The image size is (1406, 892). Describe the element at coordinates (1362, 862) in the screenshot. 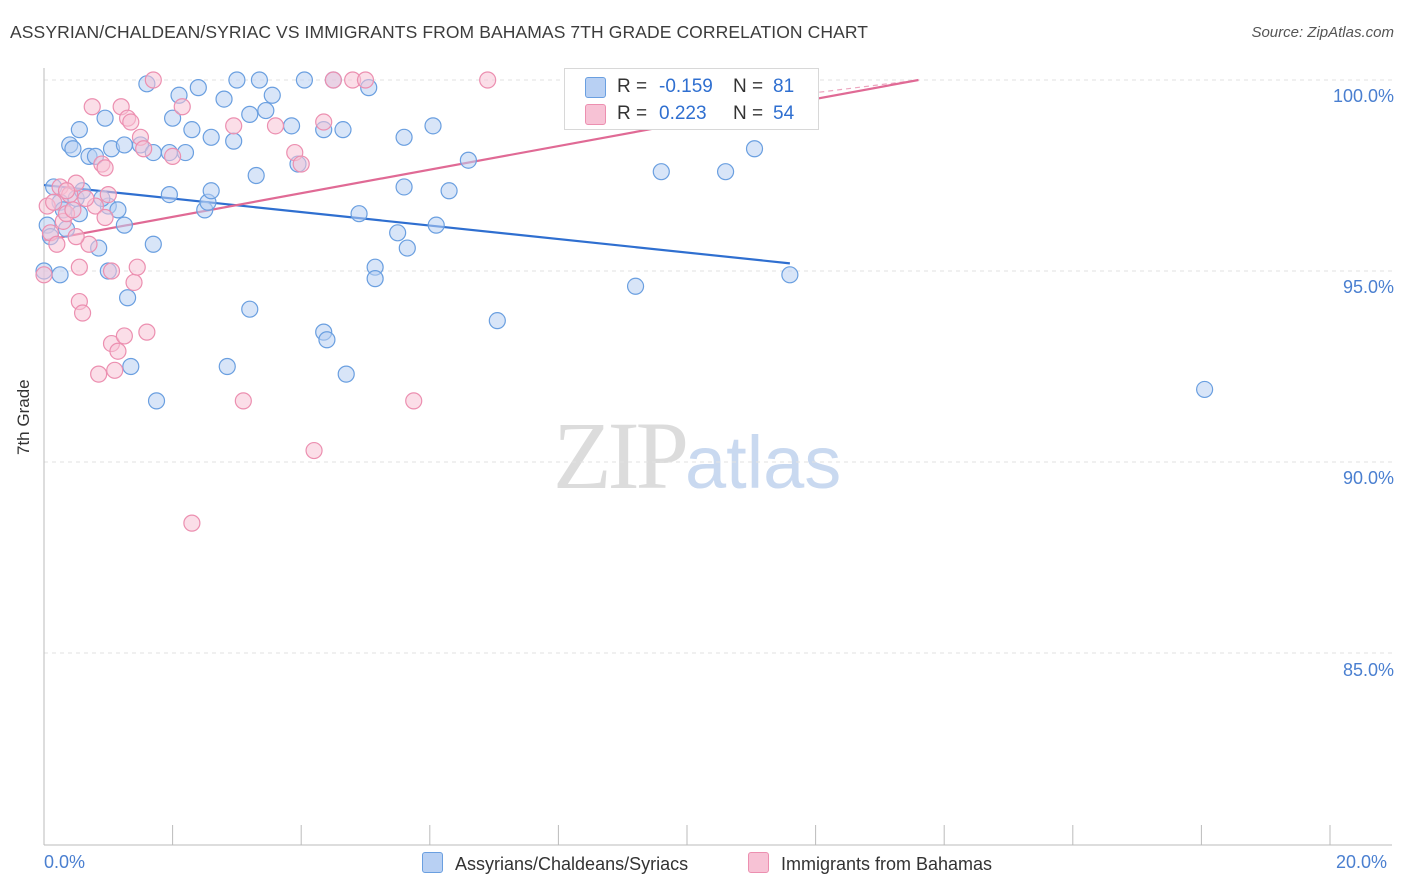

I see `x-tick-label-max: 20.0%` at that location.